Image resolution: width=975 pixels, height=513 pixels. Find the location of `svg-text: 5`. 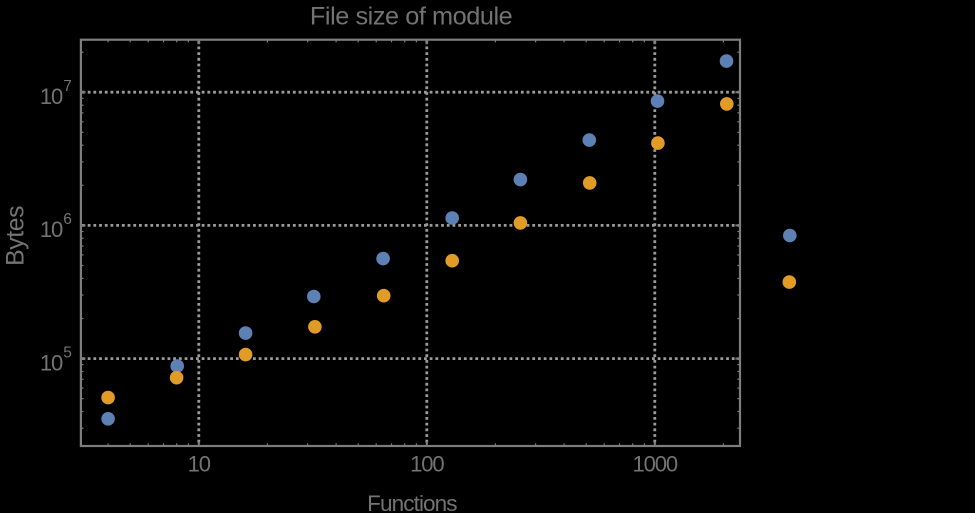

svg-text: 5 is located at coordinates (67, 352).